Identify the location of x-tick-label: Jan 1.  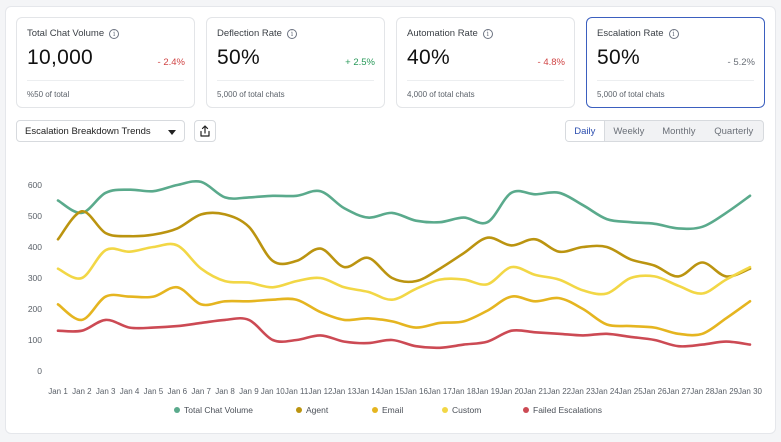
(58, 391).